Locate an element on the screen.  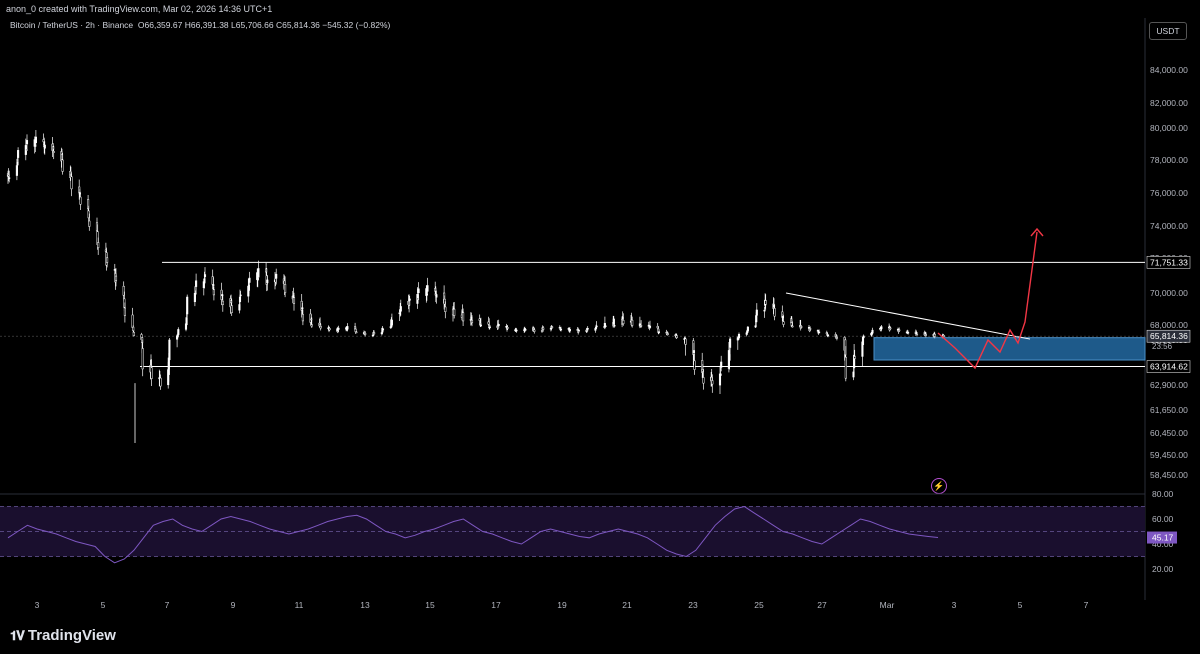
x-tick-label: Mar is located at coordinates (887, 605).